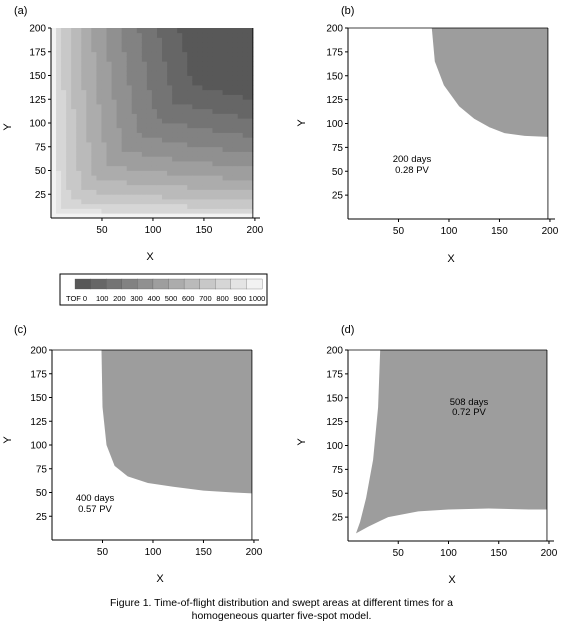 The image size is (563, 628). What do you see at coordinates (254, 284) in the screenshot?
I see `colorbar-swatch` at bounding box center [254, 284].